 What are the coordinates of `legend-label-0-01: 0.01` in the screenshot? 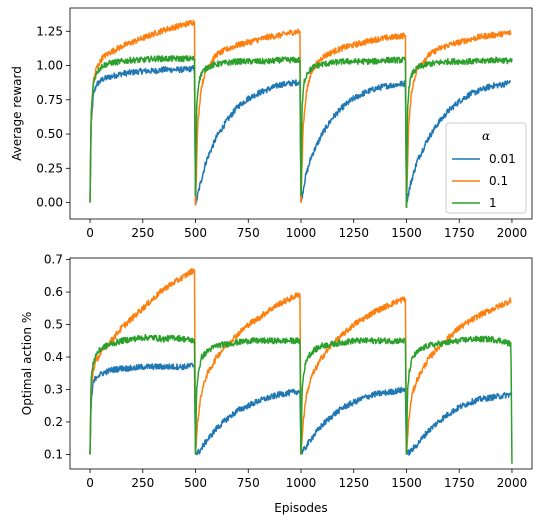 It's located at (502, 159).